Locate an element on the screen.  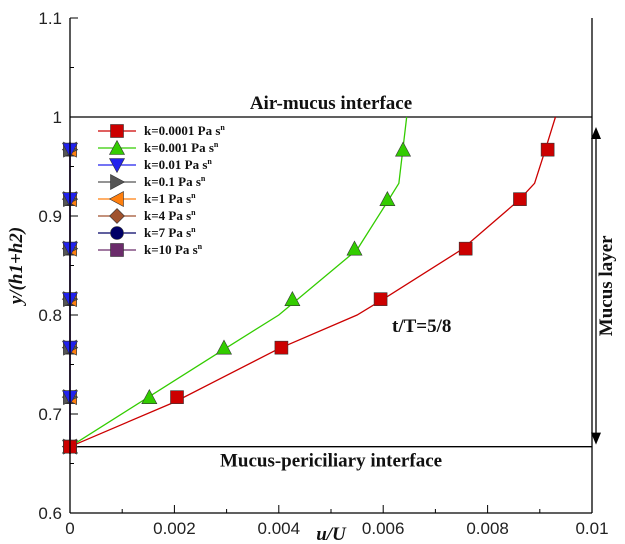
legend-entry-7: k=7 Pa sn is located at coordinates (147, 232).